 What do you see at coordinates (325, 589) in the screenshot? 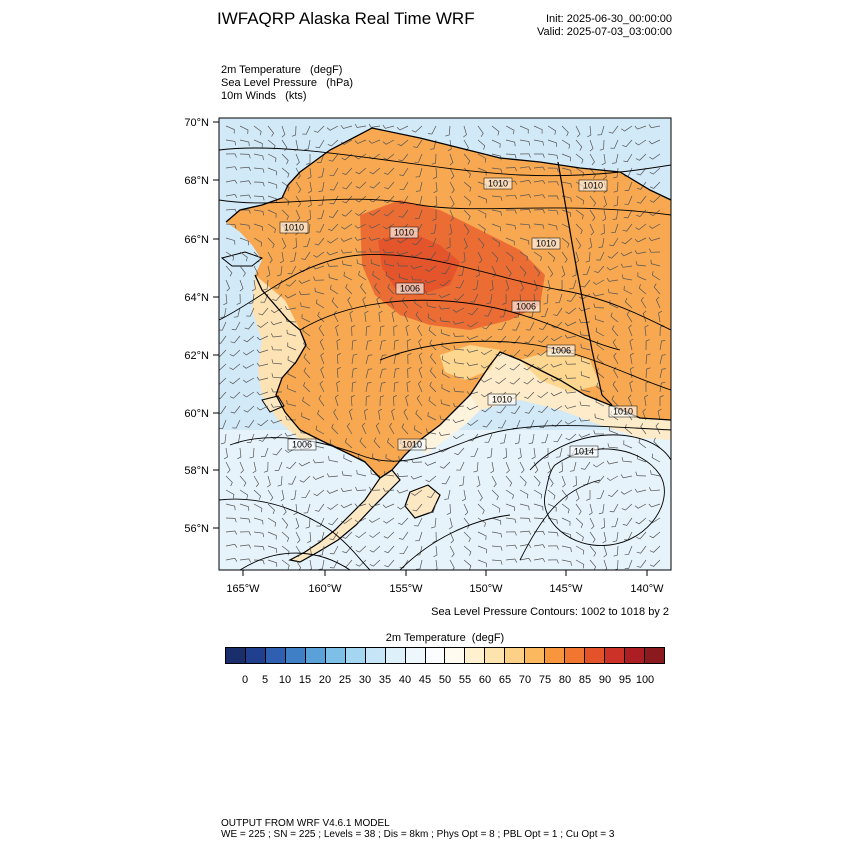
I see `lon-tick-label: 160°W` at bounding box center [325, 589].